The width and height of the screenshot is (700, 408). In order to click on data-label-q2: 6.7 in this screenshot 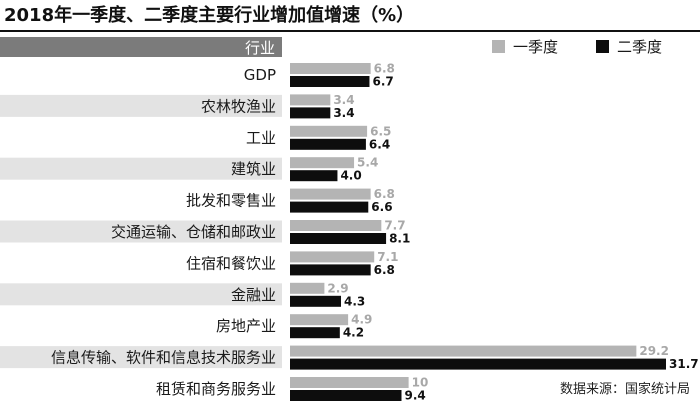, I will do `click(382, 82)`.